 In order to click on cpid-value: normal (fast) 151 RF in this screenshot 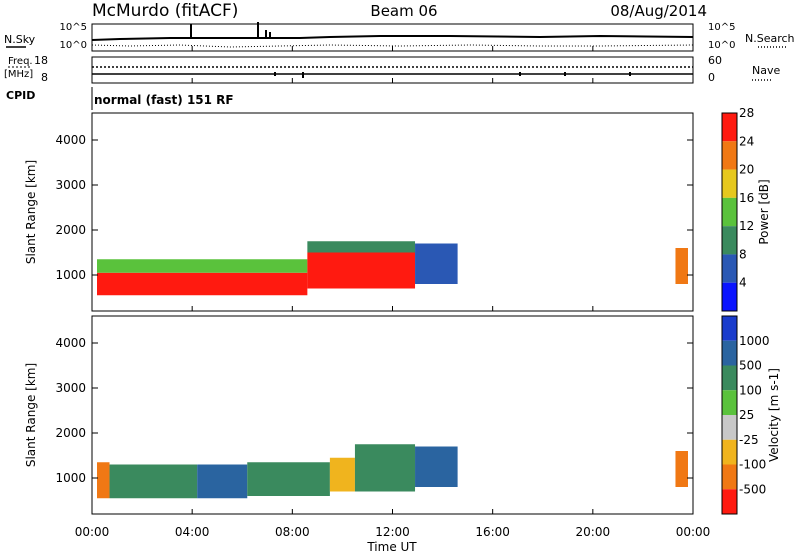, I will do `click(164, 100)`.